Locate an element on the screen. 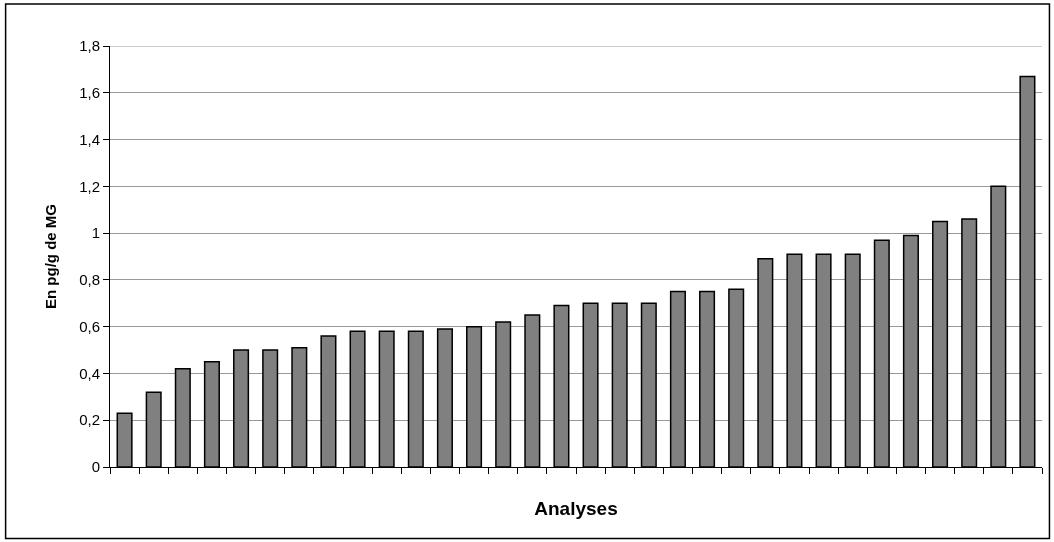 Image resolution: width=1054 pixels, height=542 pixels. y-tick-label: 1,2 is located at coordinates (89, 186).